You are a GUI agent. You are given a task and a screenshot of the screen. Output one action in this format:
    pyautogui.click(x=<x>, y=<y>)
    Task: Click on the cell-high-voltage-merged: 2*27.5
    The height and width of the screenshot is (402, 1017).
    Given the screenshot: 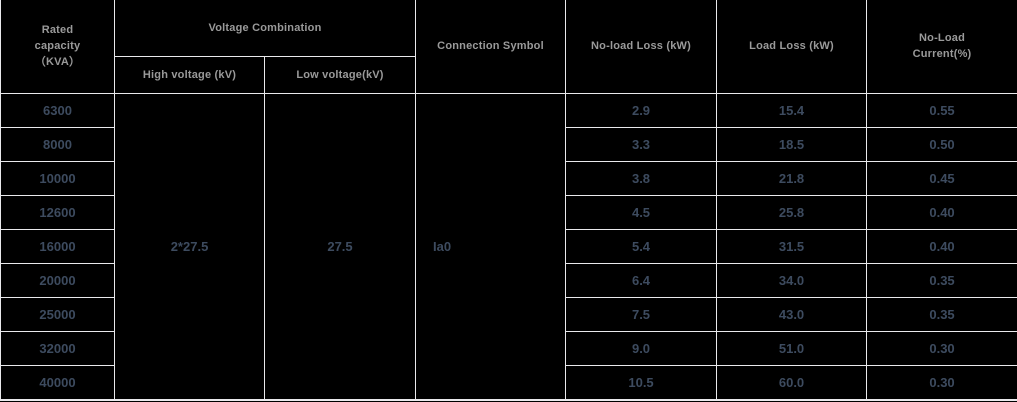 What is the action you would take?
    pyautogui.click(x=189, y=247)
    